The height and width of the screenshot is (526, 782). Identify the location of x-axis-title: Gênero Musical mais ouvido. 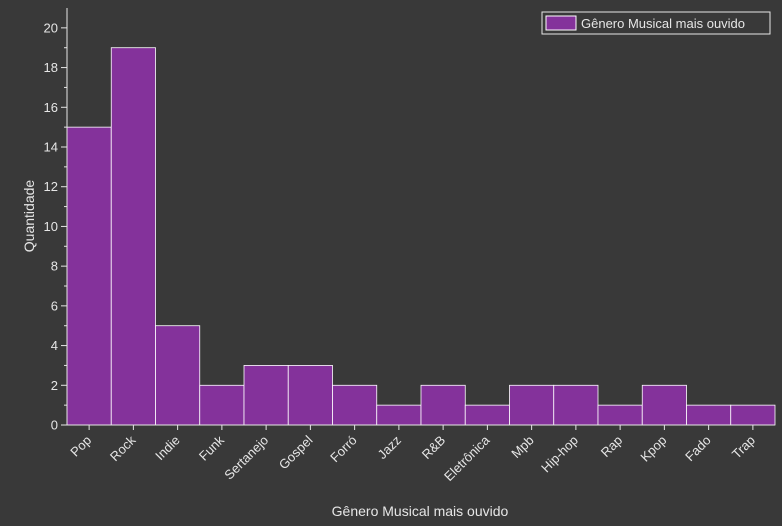
(420, 511).